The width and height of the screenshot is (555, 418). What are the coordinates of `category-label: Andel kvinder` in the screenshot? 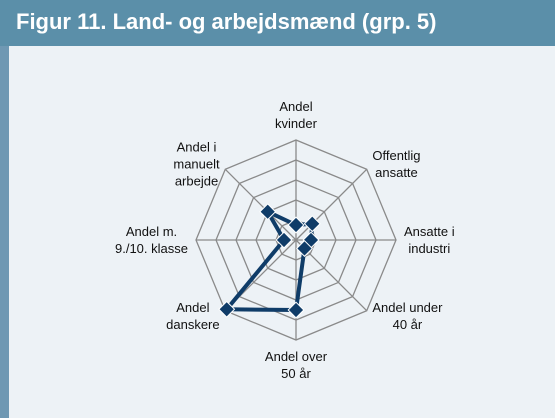 It's located at (296, 115).